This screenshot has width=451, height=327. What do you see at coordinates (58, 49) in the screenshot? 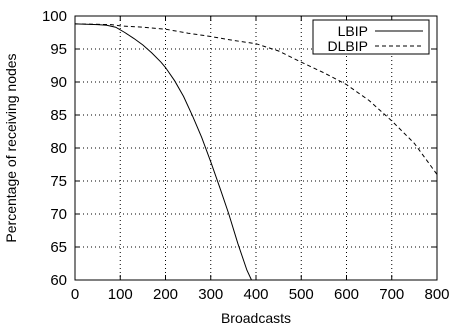
I see `y-tick-label: 95` at bounding box center [58, 49].